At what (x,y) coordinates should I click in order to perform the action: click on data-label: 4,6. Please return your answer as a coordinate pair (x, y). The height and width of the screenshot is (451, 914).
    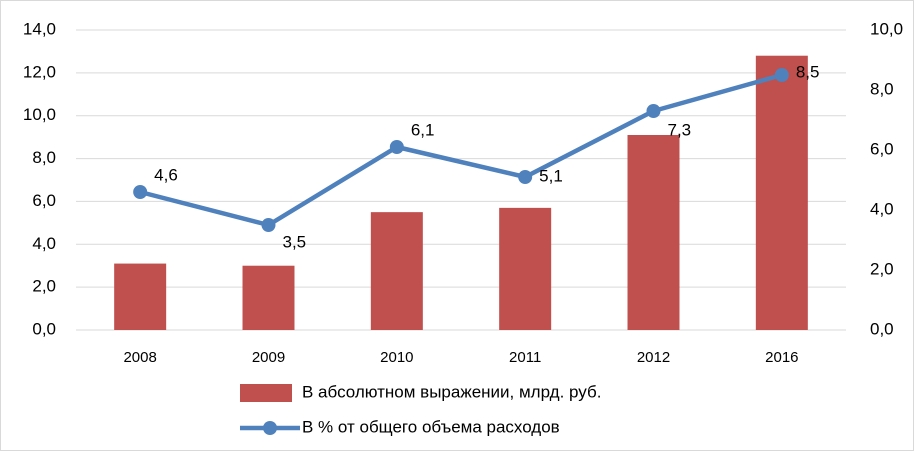
    Looking at the image, I should click on (166, 174).